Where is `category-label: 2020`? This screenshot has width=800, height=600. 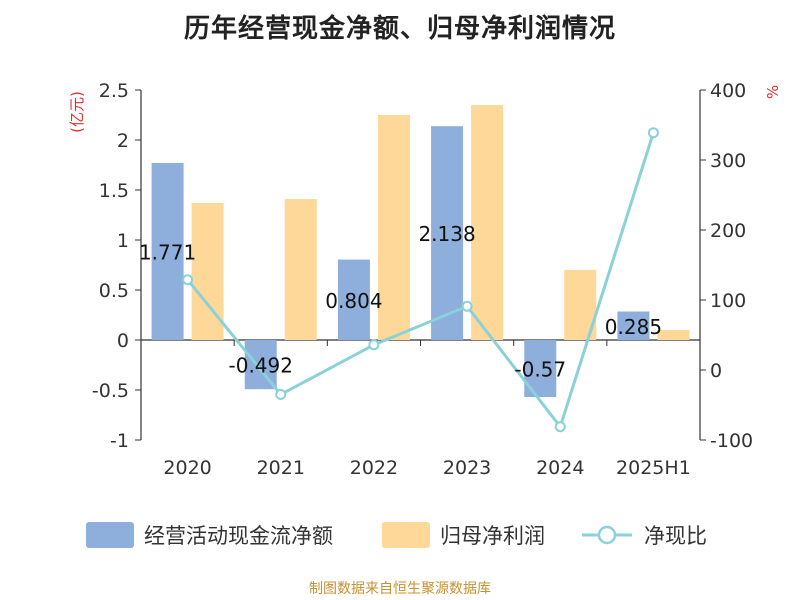
category-label: 2020 is located at coordinates (187, 468).